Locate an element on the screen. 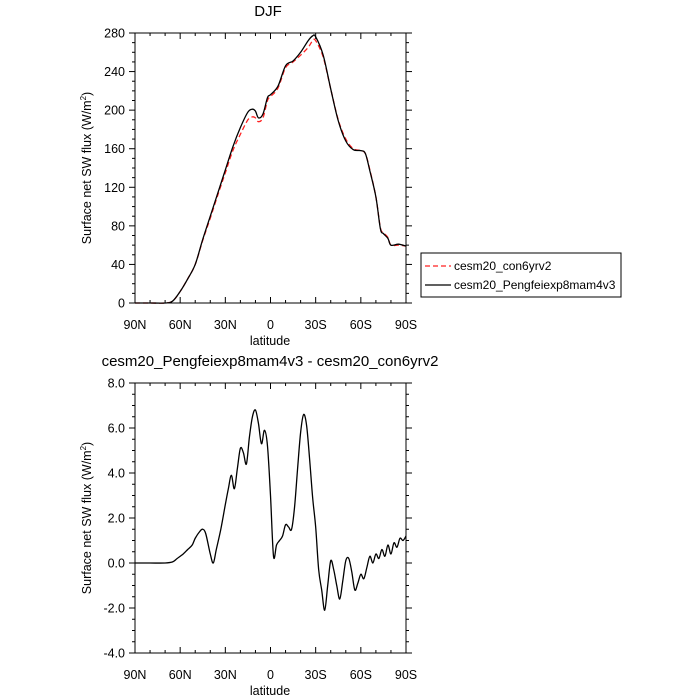 This screenshot has width=700, height=700. legend: cesm20_con6yrv2 cesm20_Pengfeiexp8mam4v3 is located at coordinates (521, 275).